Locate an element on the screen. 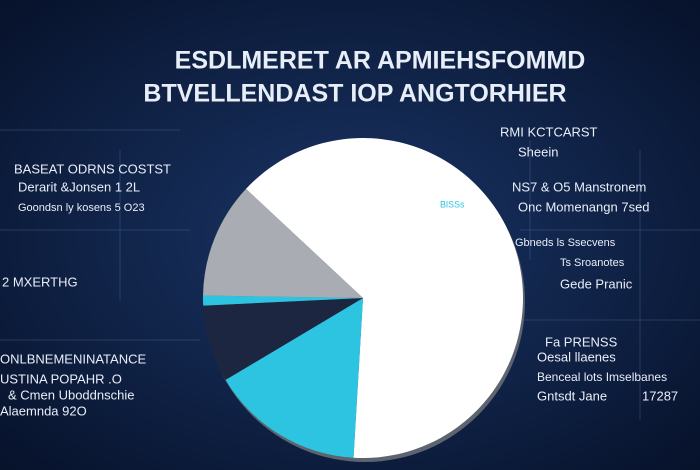 The width and height of the screenshot is (700, 470). annotation: Ts Sroanotes is located at coordinates (592, 263).